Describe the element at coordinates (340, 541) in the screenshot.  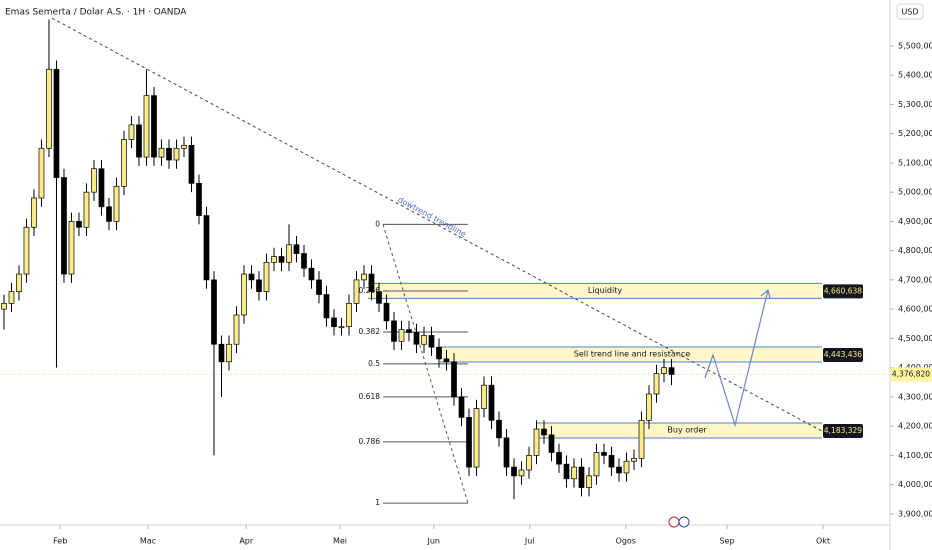
I see `x-tick-label: Mei` at that location.